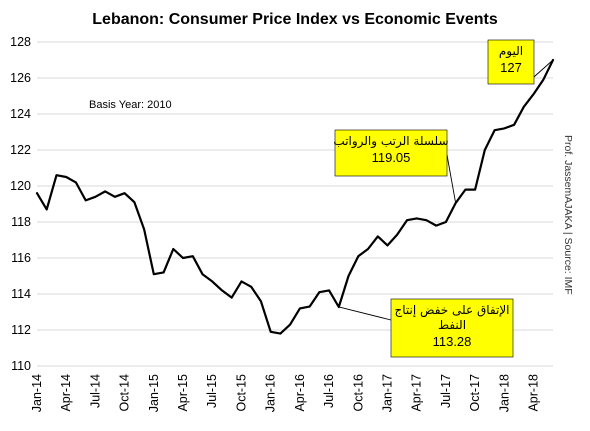 This screenshot has width=590, height=431. What do you see at coordinates (511, 51) in the screenshot?
I see `annotation-label: اليوم` at bounding box center [511, 51].